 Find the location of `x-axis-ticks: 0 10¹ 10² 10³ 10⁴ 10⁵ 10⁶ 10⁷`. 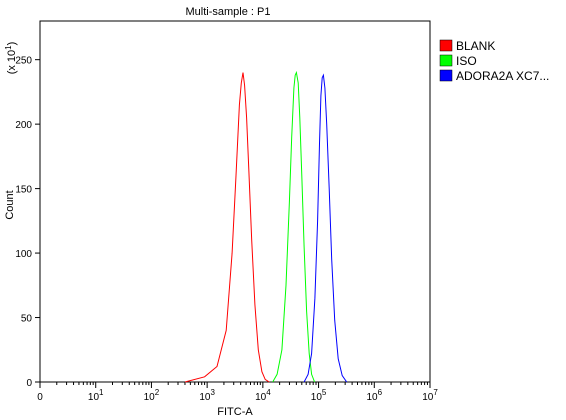

x-axis-ticks: 0 10¹ 10² 10³ 10⁴ 10⁵ 10⁶ 10⁷ is located at coordinates (237, 392).